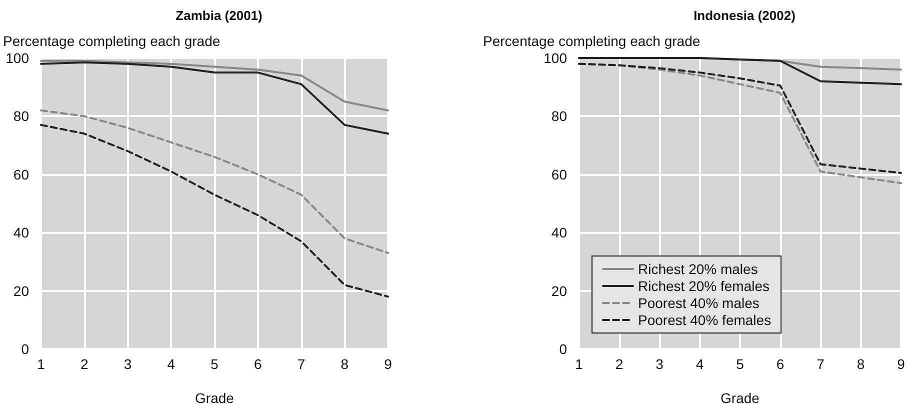  Describe the element at coordinates (745, 15) in the screenshot. I see `chart-title: Indonesia (2002)` at that location.